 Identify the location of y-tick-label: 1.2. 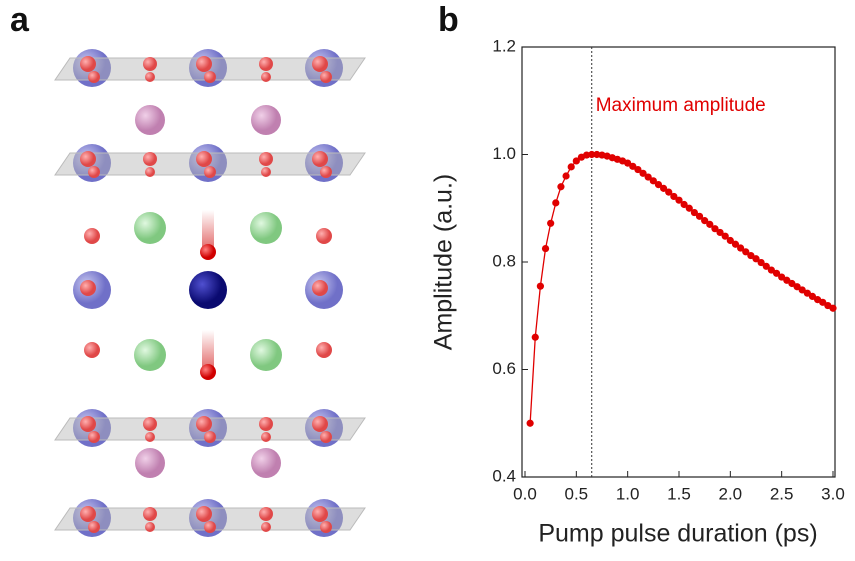
(504, 45).